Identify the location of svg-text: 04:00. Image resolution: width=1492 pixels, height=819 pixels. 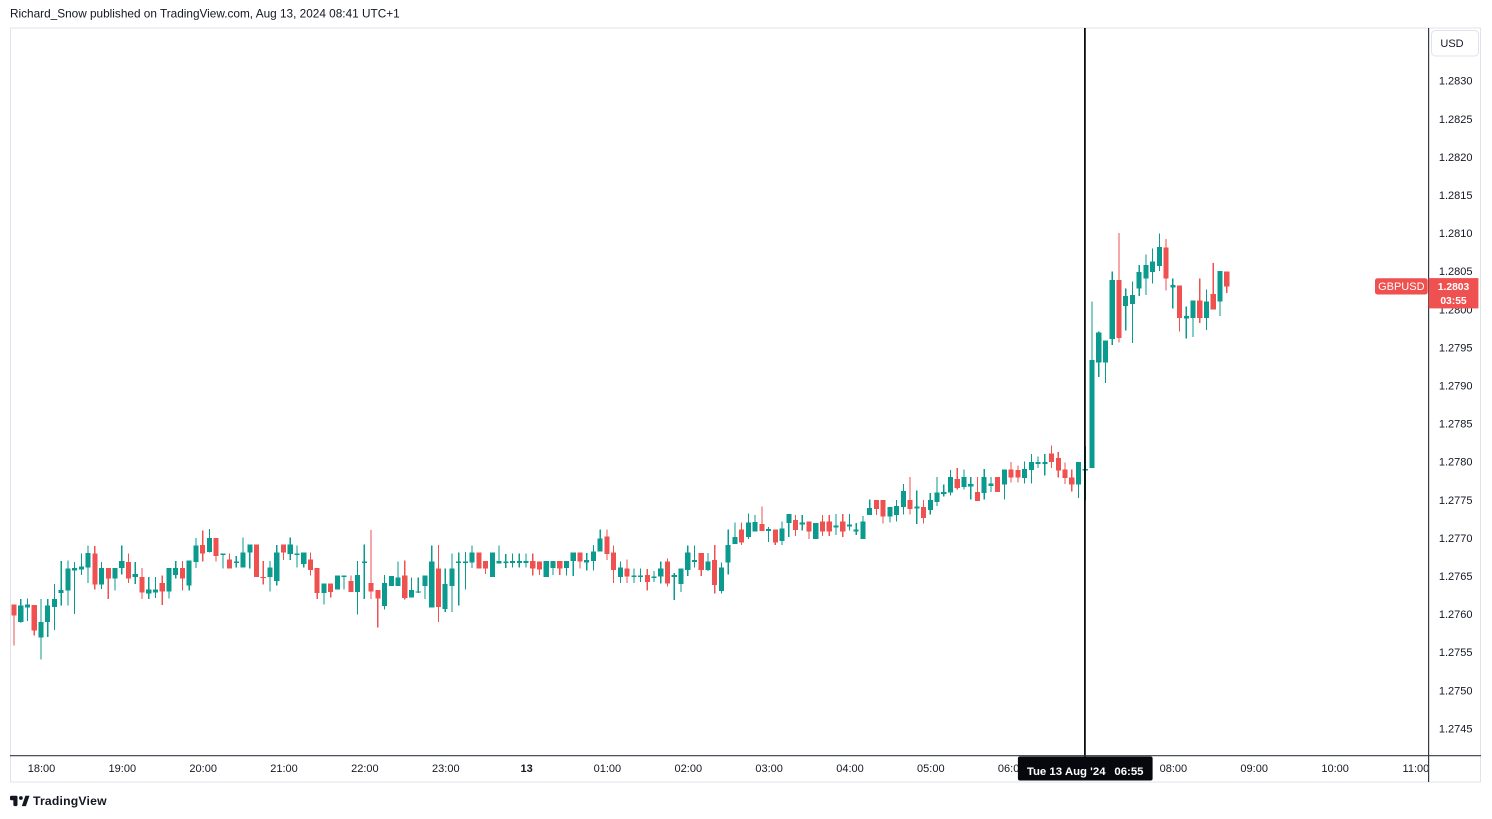
(850, 769).